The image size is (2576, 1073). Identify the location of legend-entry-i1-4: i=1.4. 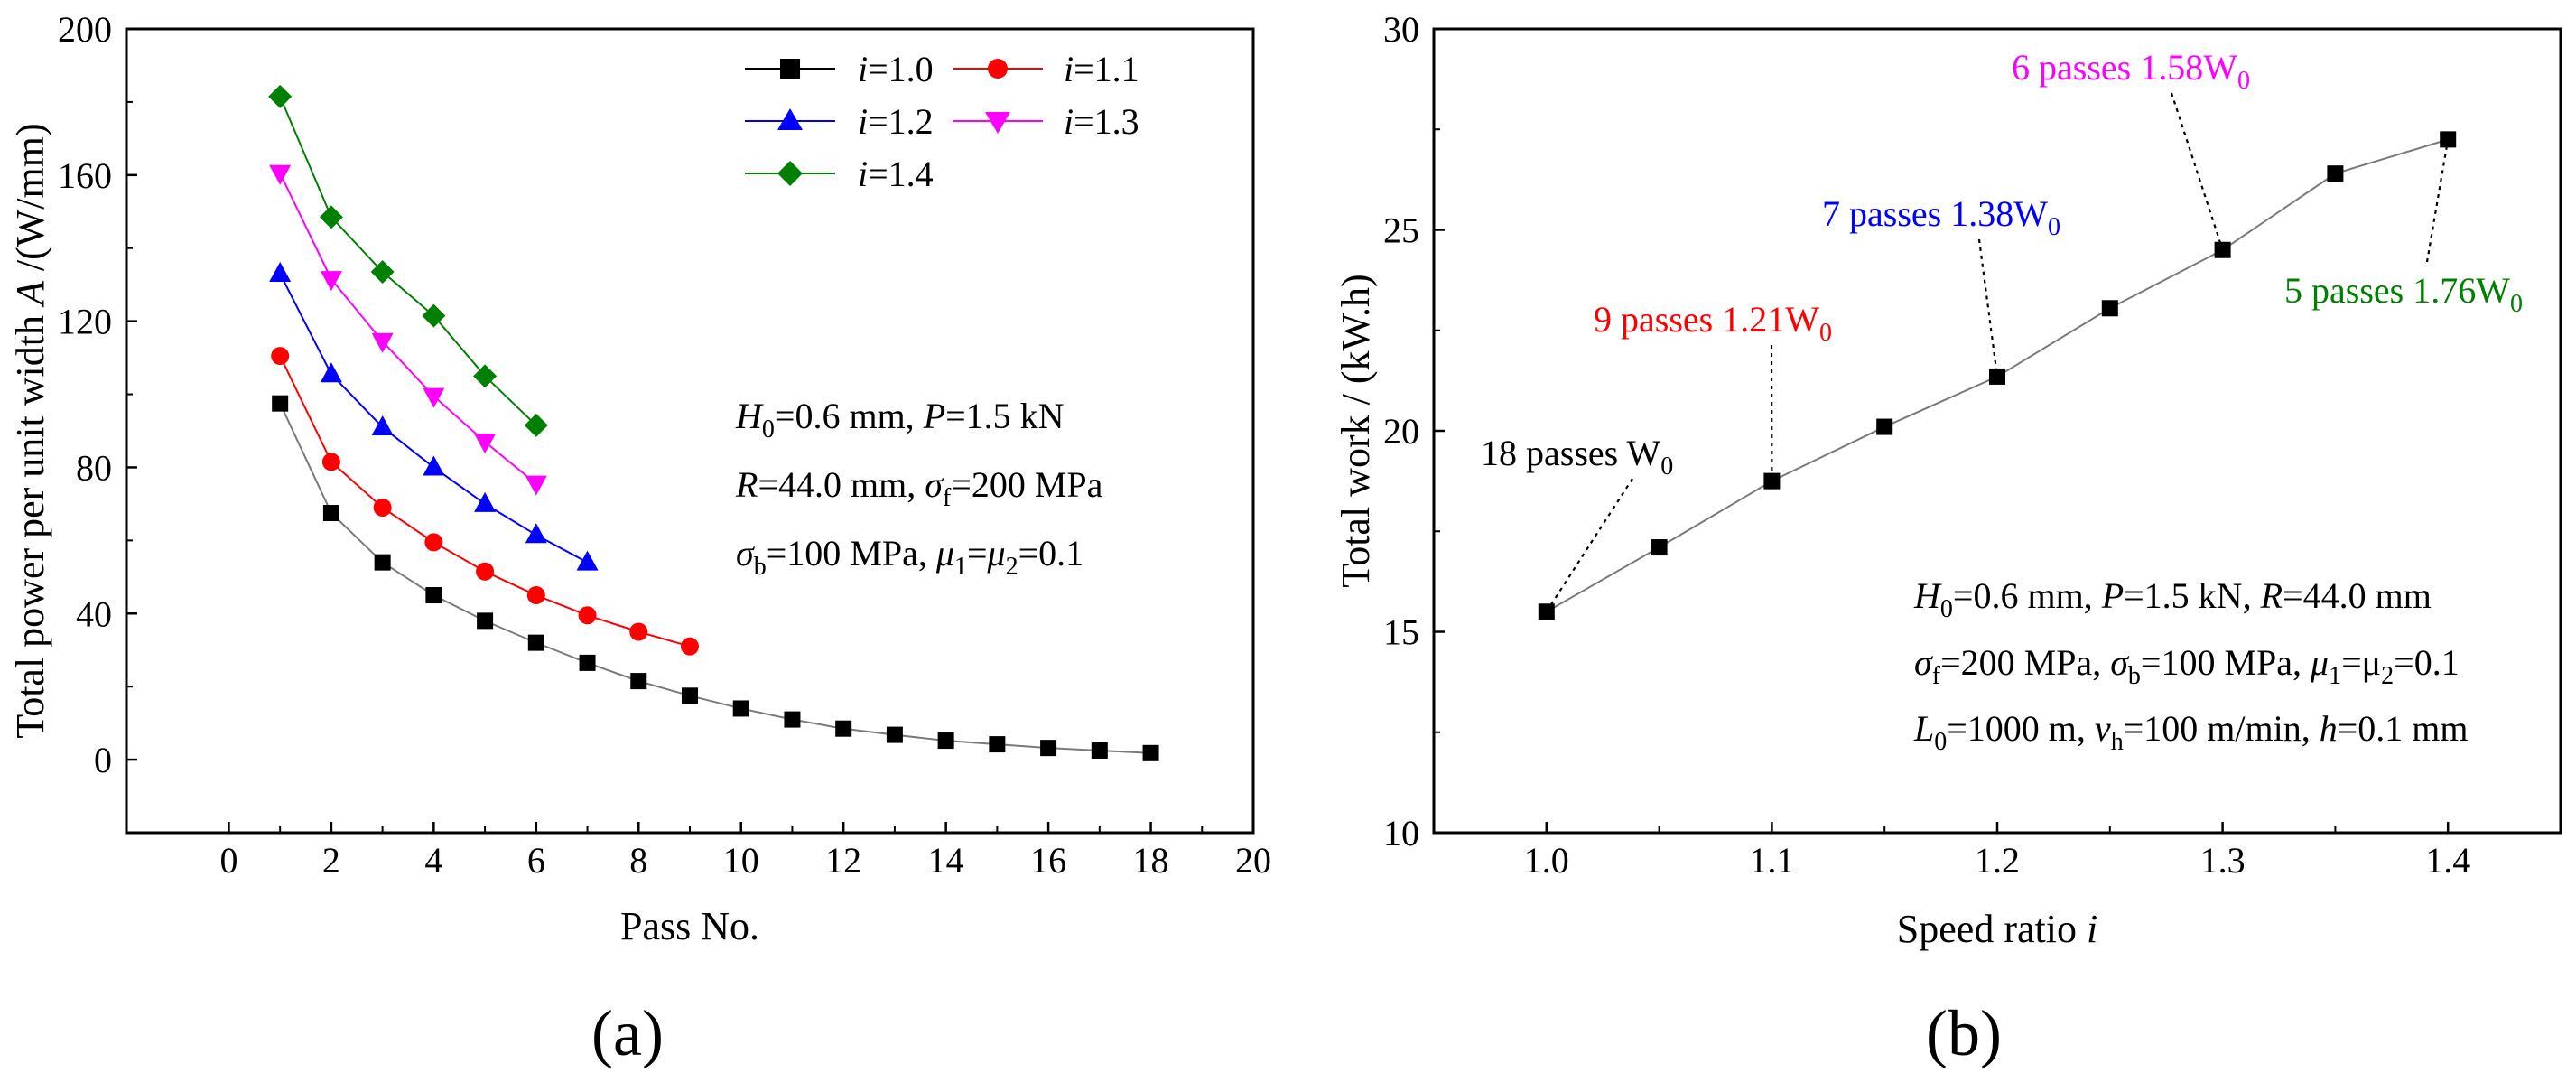
(839, 174).